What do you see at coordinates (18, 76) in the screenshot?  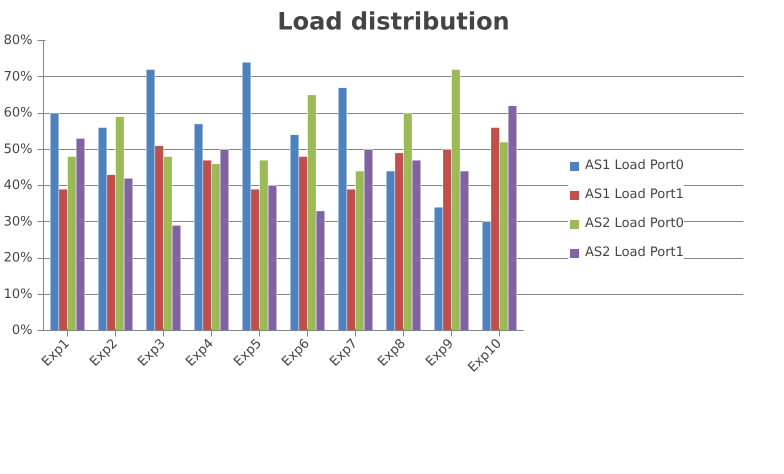 I see `y-tick-label: 70%` at bounding box center [18, 76].